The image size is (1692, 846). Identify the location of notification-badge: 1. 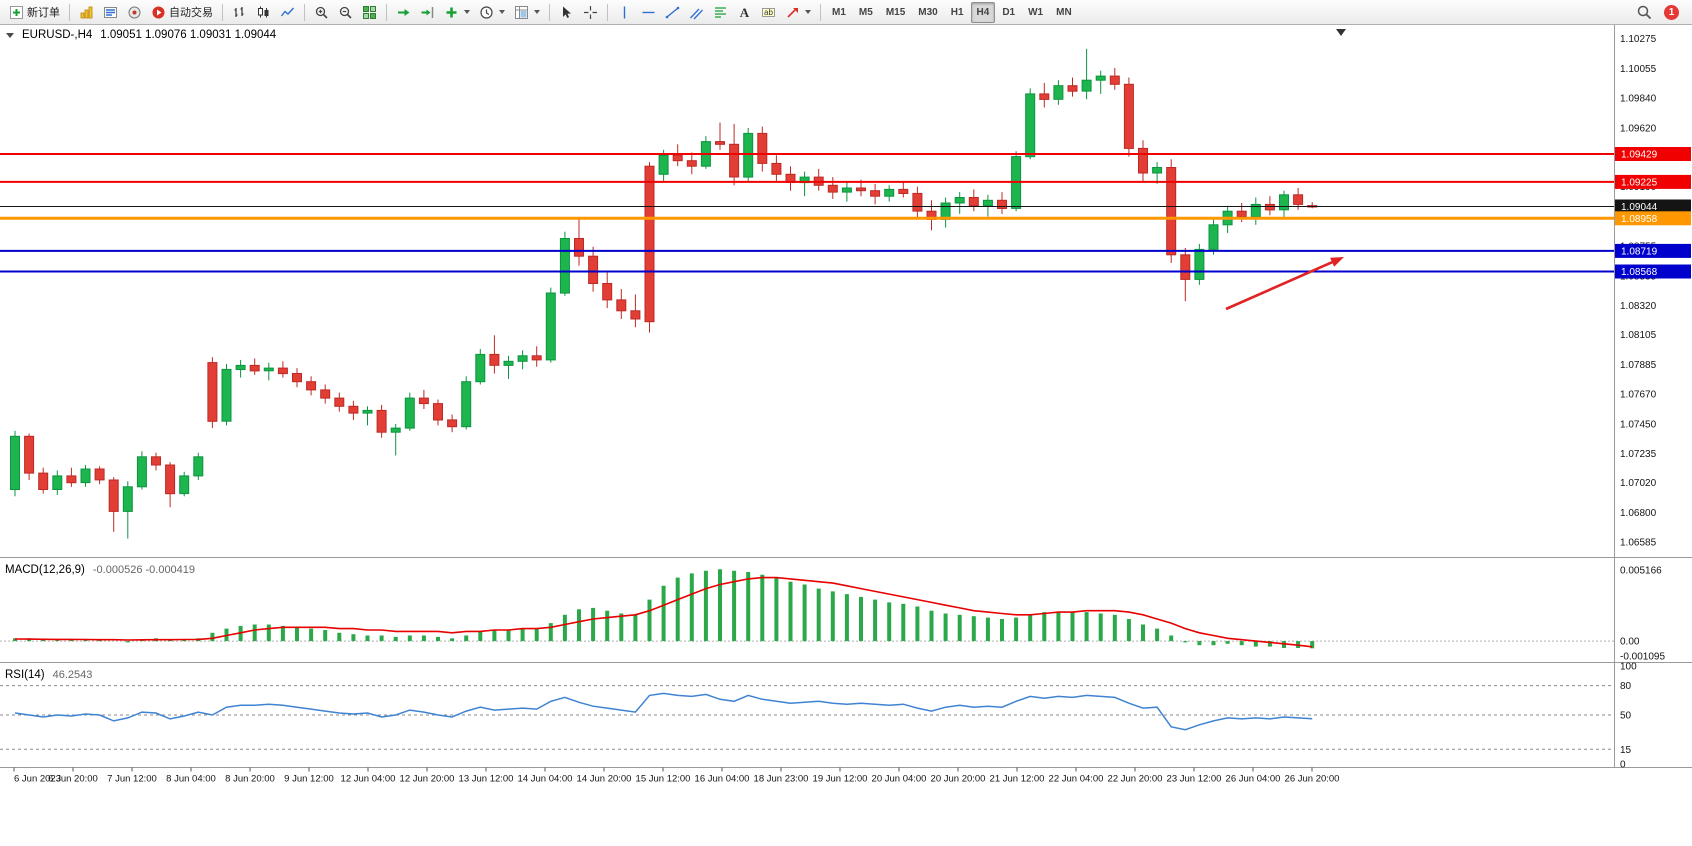
(1671, 12).